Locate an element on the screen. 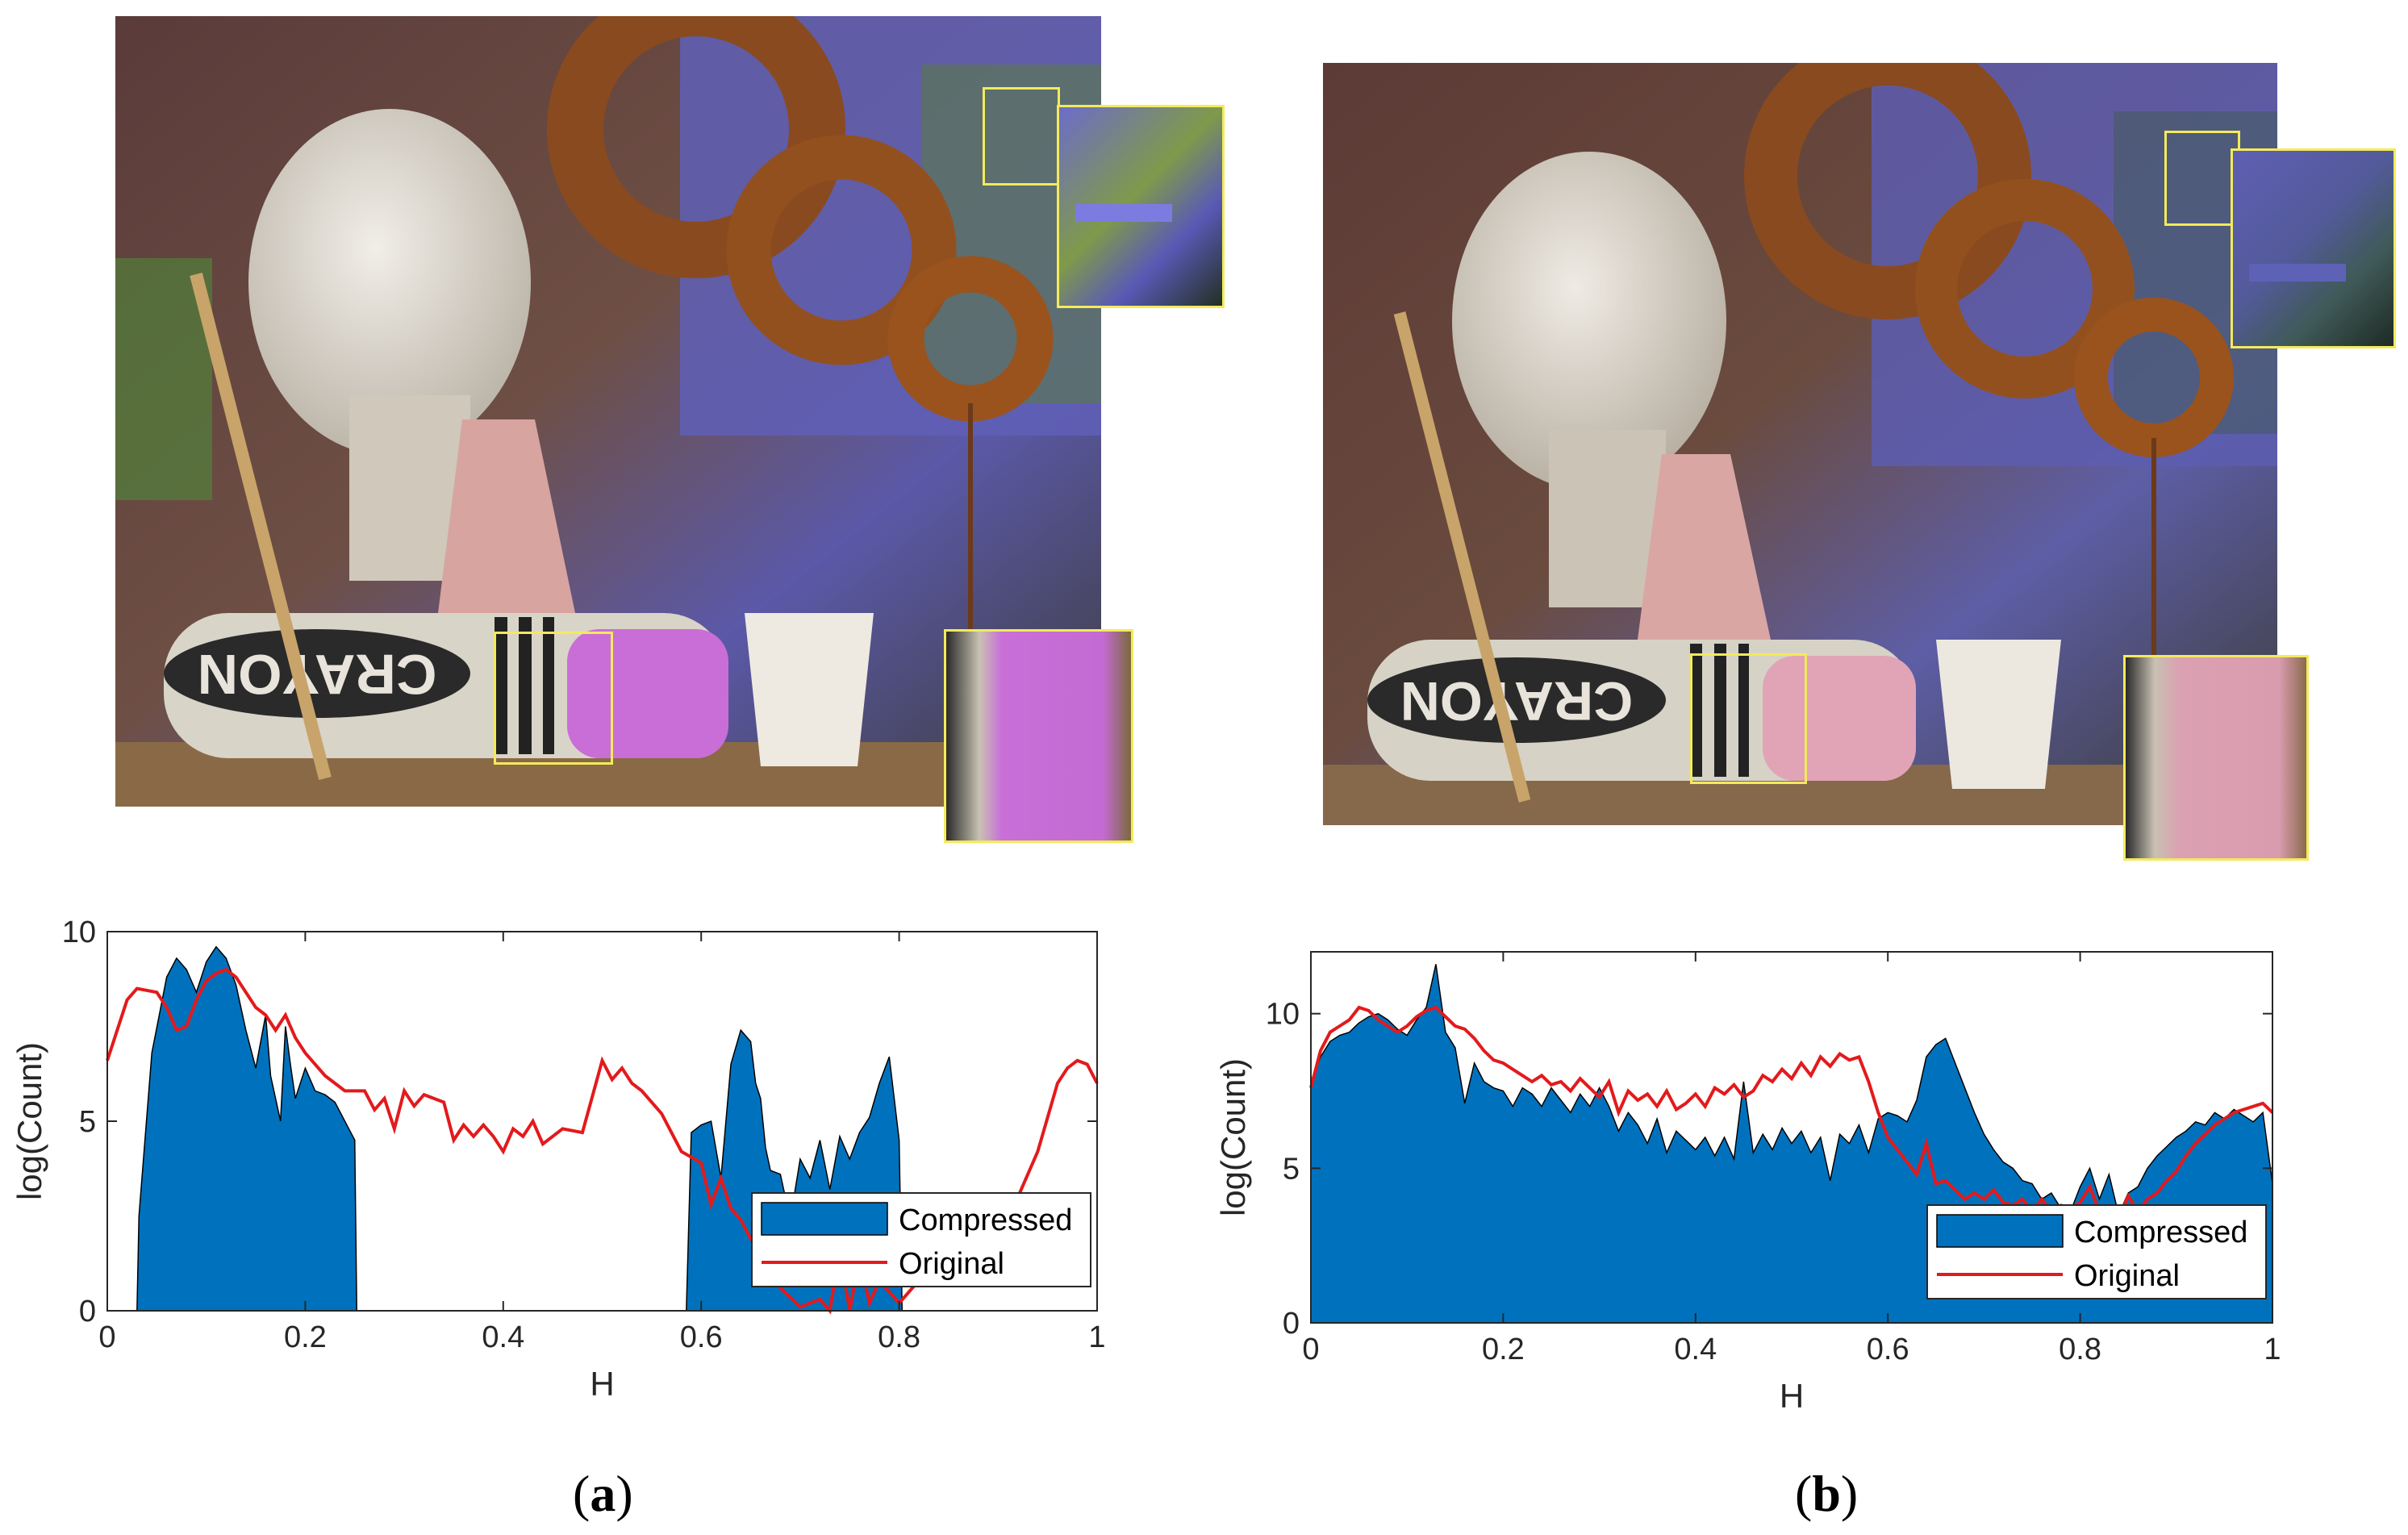 Image resolution: width=2408 pixels, height=1535 pixels. zoom-inset-b-top is located at coordinates (2313, 248).